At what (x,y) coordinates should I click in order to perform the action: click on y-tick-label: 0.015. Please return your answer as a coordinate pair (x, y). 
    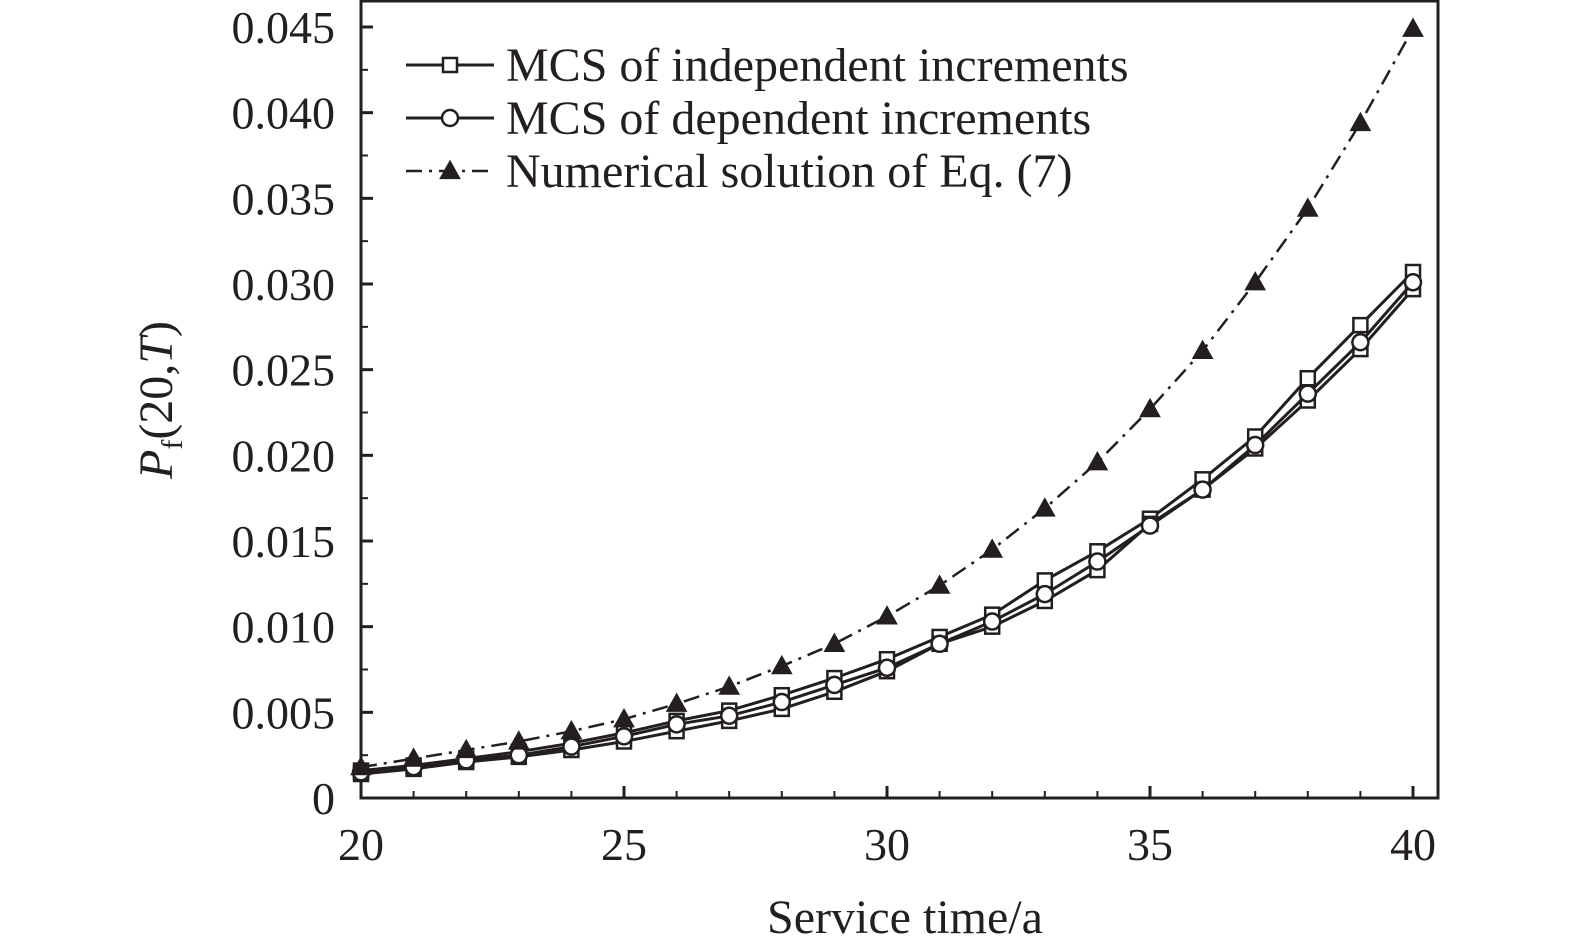
    Looking at the image, I should click on (284, 541).